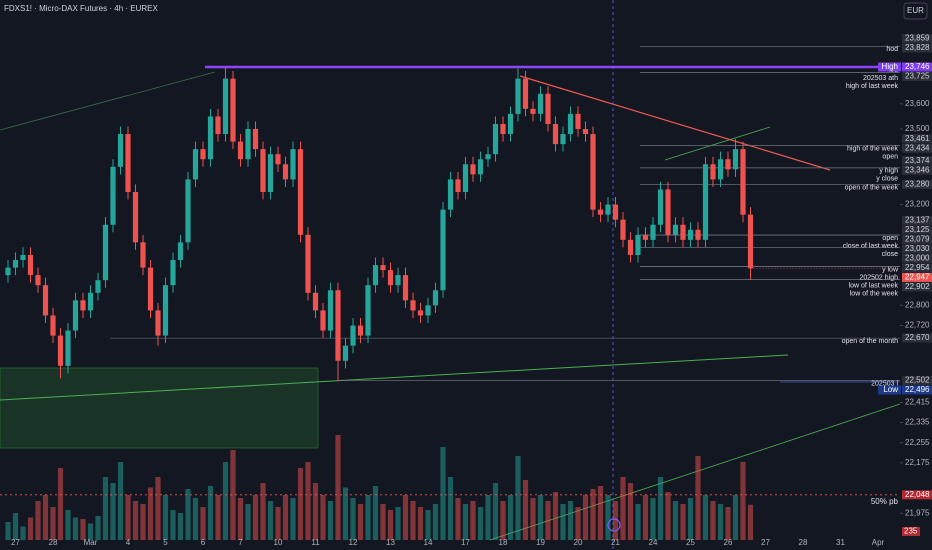 This screenshot has width=932, height=550. I want to click on price-box: 23,079, so click(917, 239).